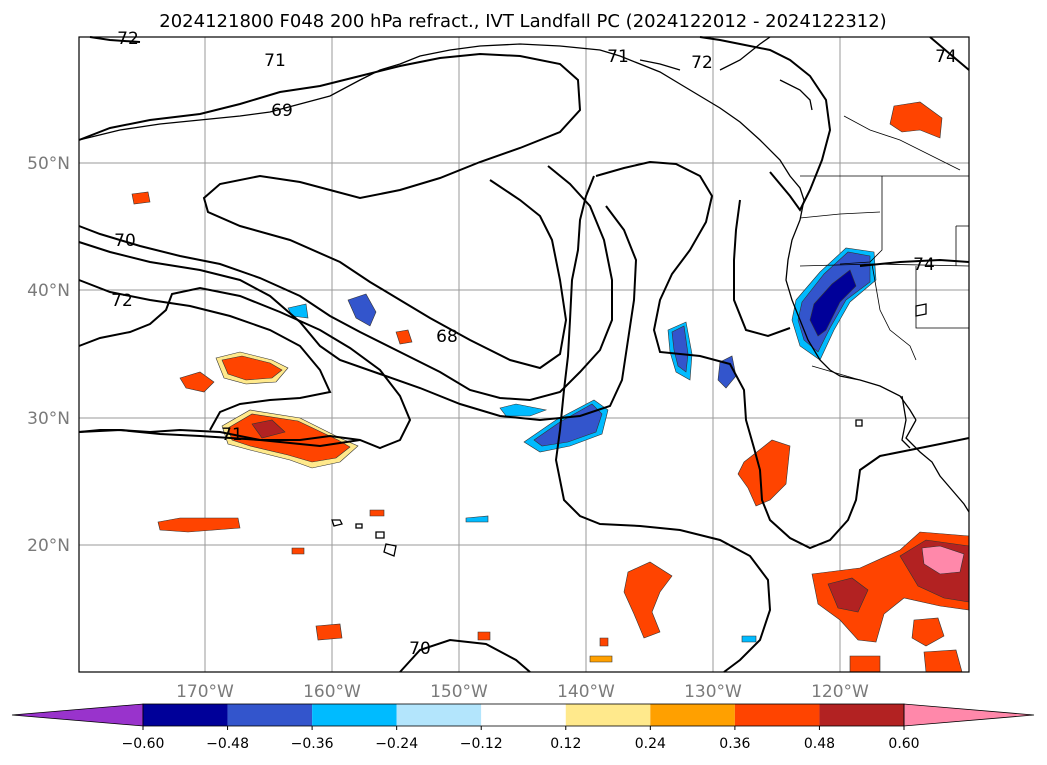 The width and height of the screenshot is (1047, 765). I want to click on colorbar-tick-label: 0.24, so click(650, 744).